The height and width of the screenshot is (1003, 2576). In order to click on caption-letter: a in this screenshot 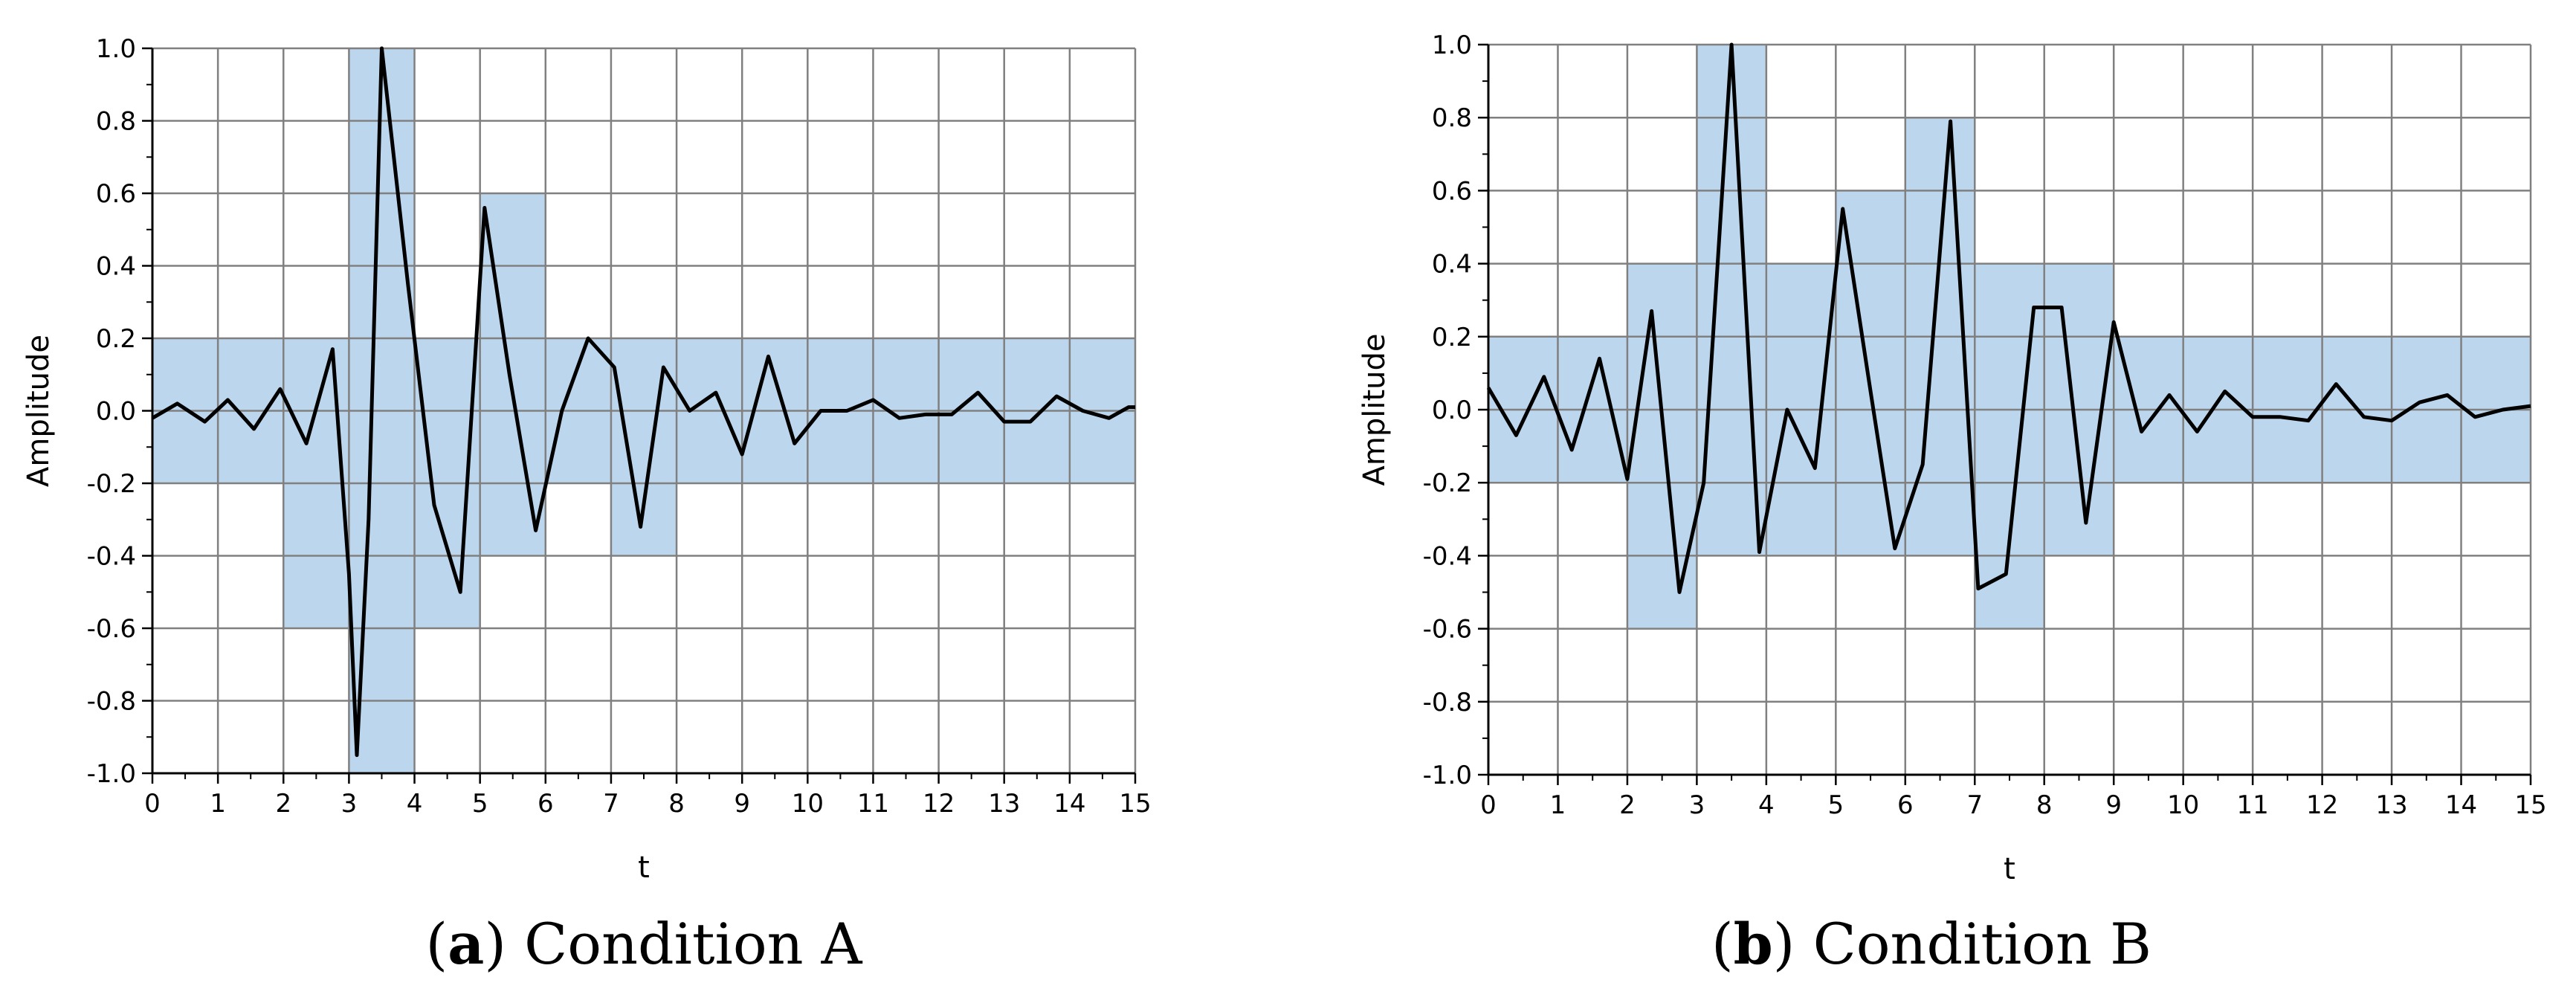, I will do `click(466, 944)`.